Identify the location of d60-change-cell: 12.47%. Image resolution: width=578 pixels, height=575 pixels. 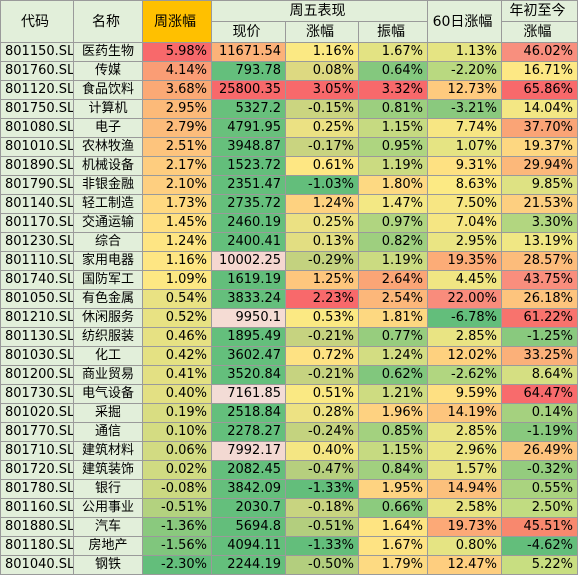
(465, 565).